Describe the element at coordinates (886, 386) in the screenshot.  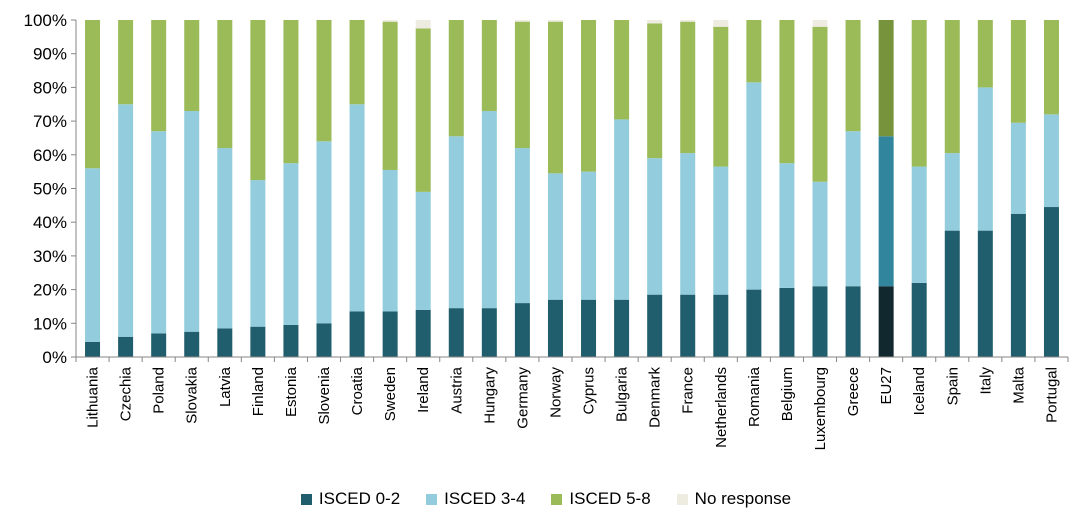
I see `x-tick-label-eu27: EU27` at that location.